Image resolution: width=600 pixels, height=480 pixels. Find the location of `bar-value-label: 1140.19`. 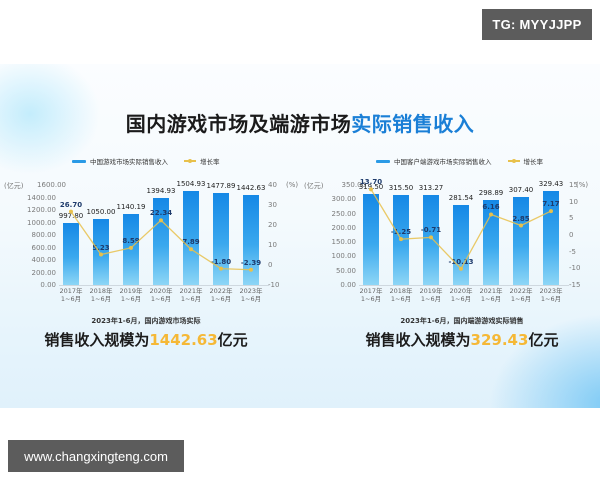

bar-value-label: 1140.19 is located at coordinates (131, 206).